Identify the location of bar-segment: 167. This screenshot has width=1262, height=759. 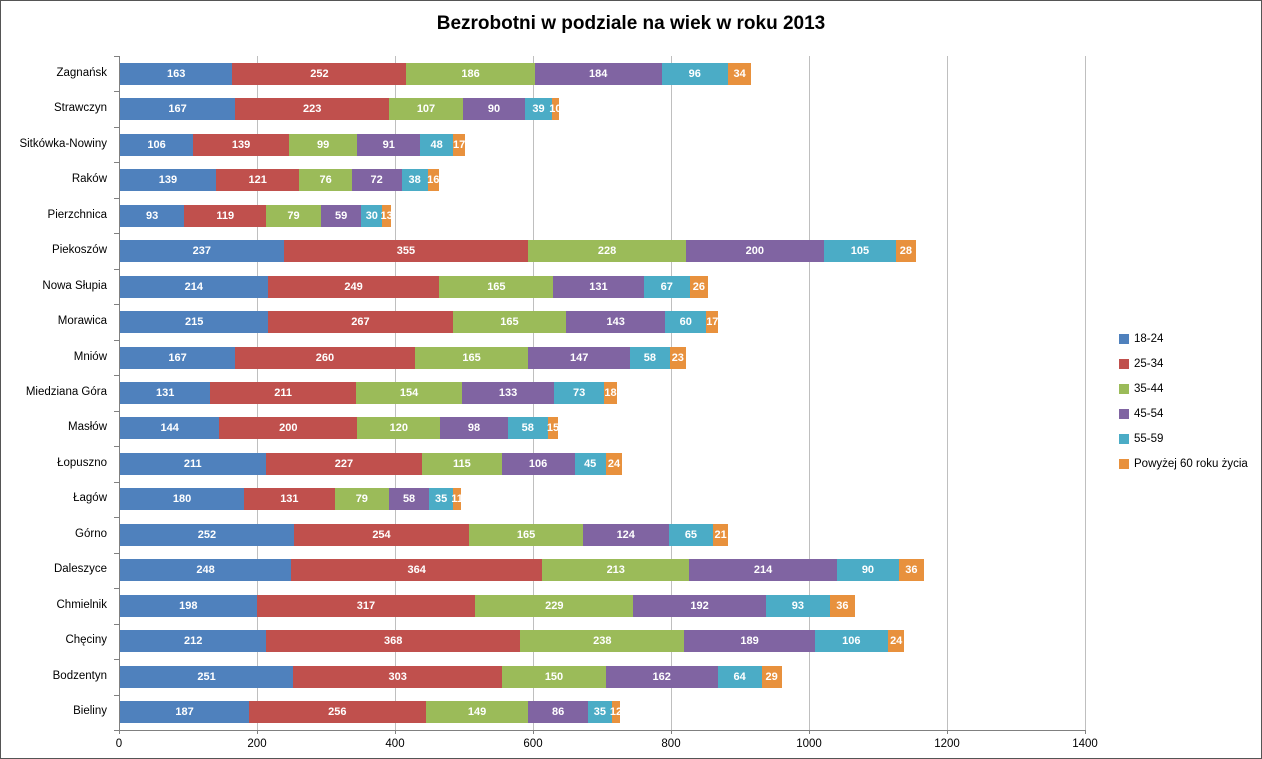
(178, 357).